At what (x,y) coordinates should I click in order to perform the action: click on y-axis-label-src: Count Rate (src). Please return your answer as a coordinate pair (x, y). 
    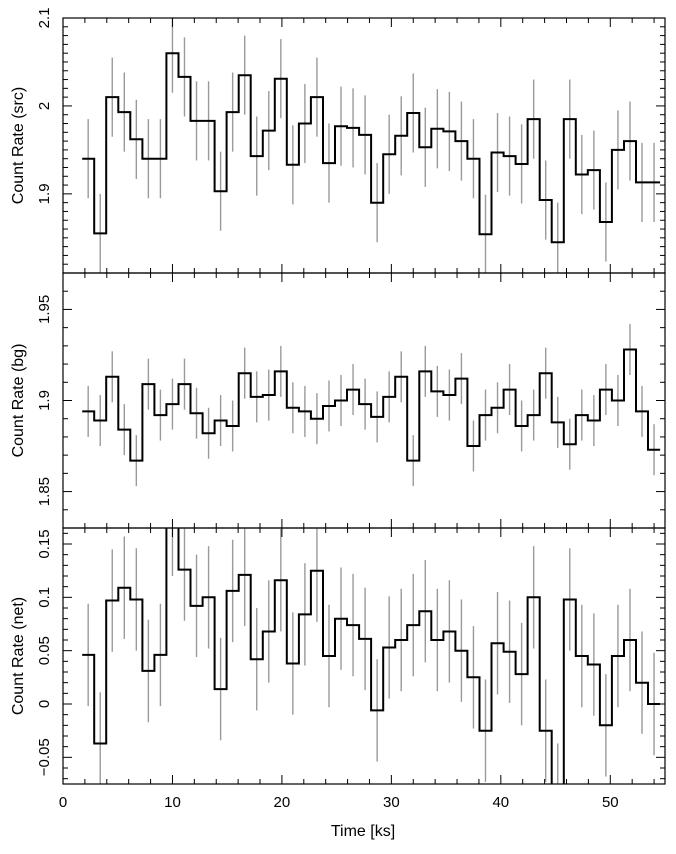
    Looking at the image, I should click on (18, 145).